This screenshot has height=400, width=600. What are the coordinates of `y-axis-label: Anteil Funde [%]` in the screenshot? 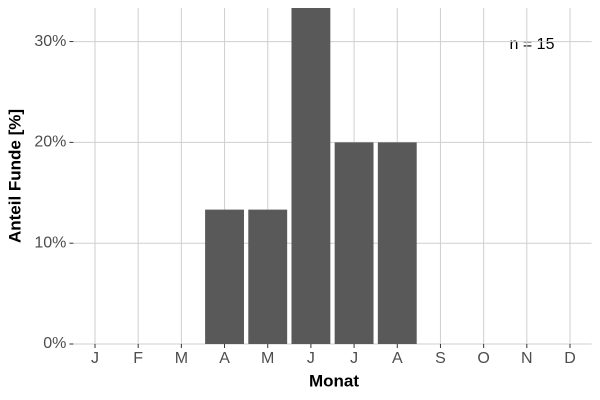 It's located at (14, 176).